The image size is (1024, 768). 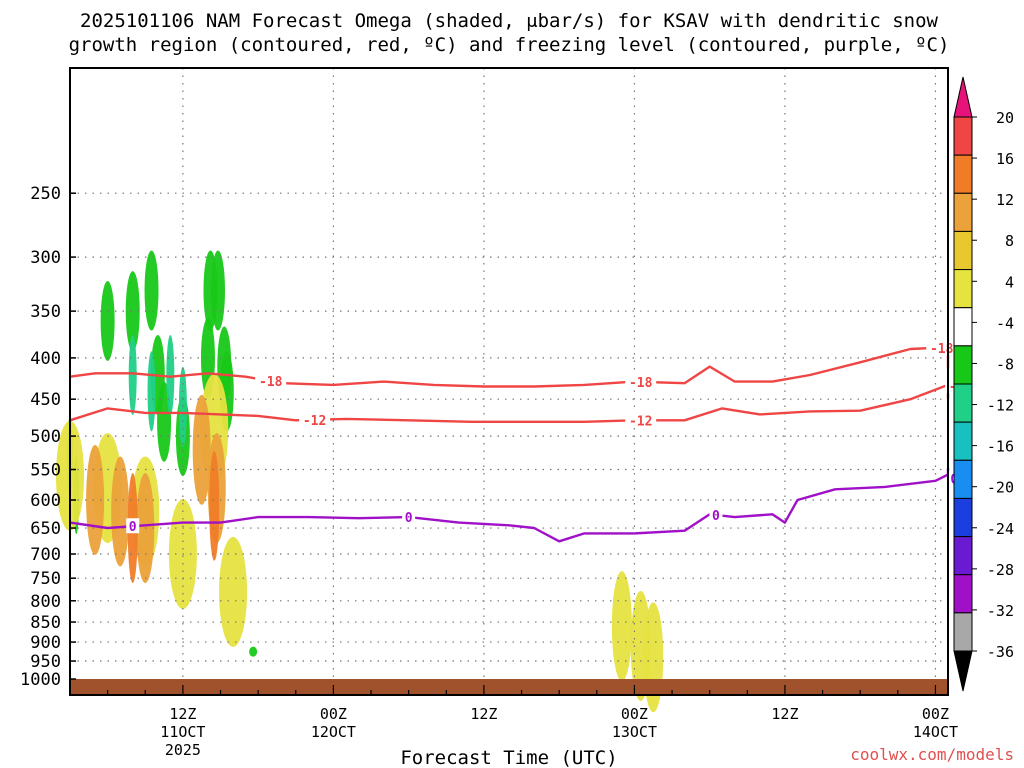 What do you see at coordinates (45, 662) in the screenshot?
I see `y-tick-label: 950` at bounding box center [45, 662].